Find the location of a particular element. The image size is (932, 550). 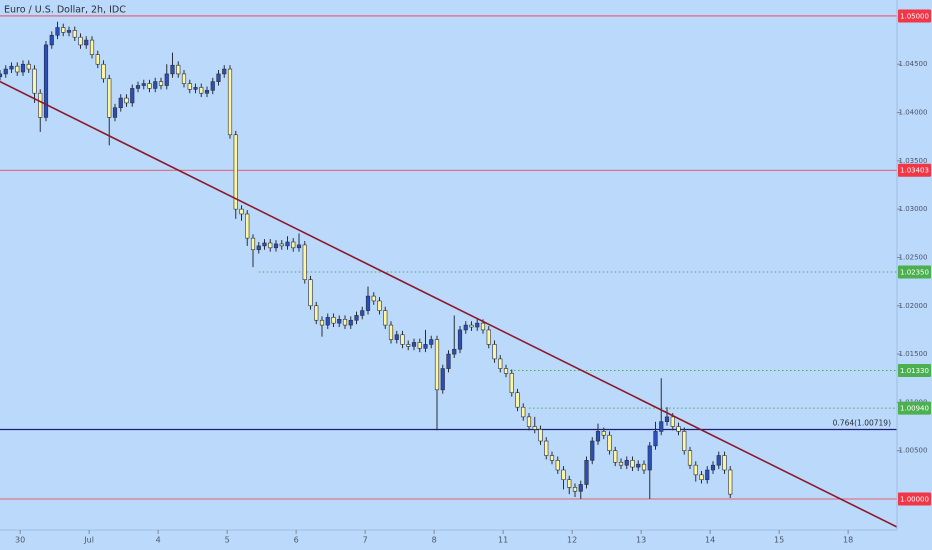

y-tick-label: 1.01500 is located at coordinates (913, 354).